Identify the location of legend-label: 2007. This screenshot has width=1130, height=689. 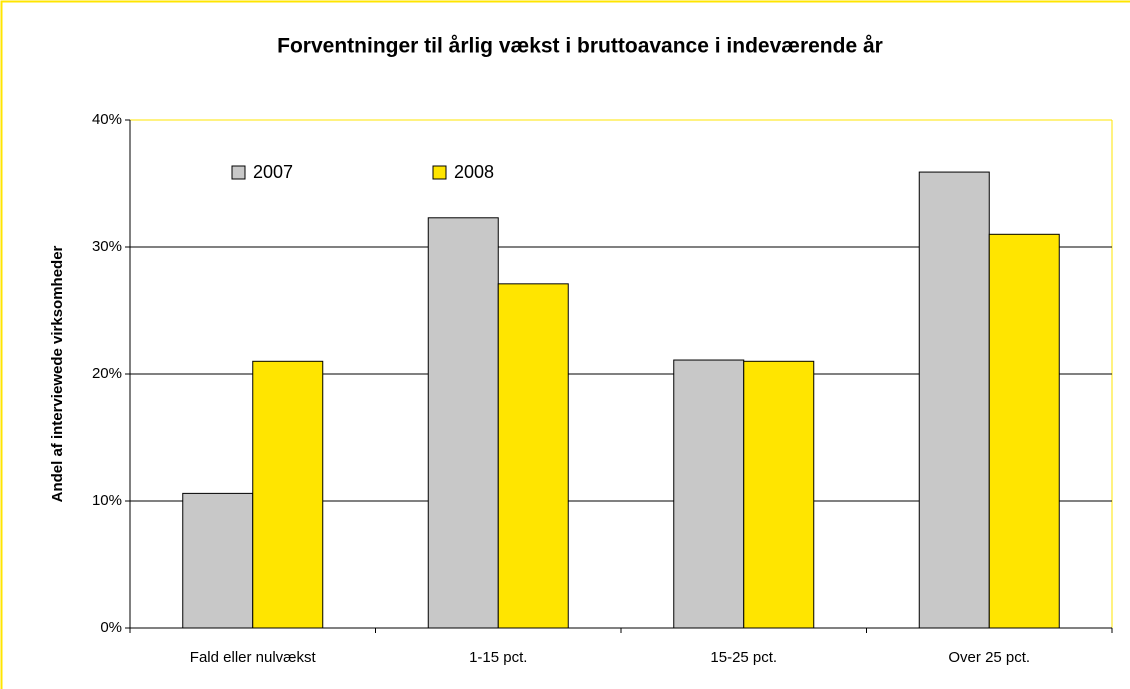
(273, 172).